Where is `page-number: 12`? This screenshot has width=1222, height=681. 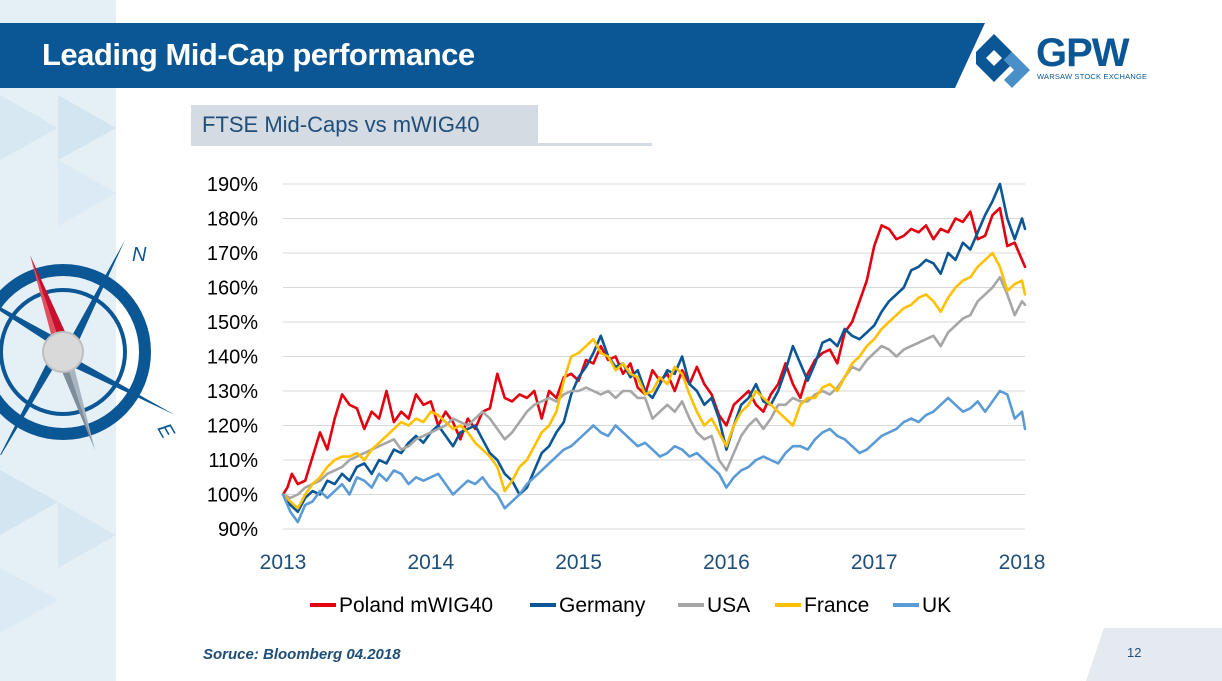
page-number: 12 is located at coordinates (1134, 652).